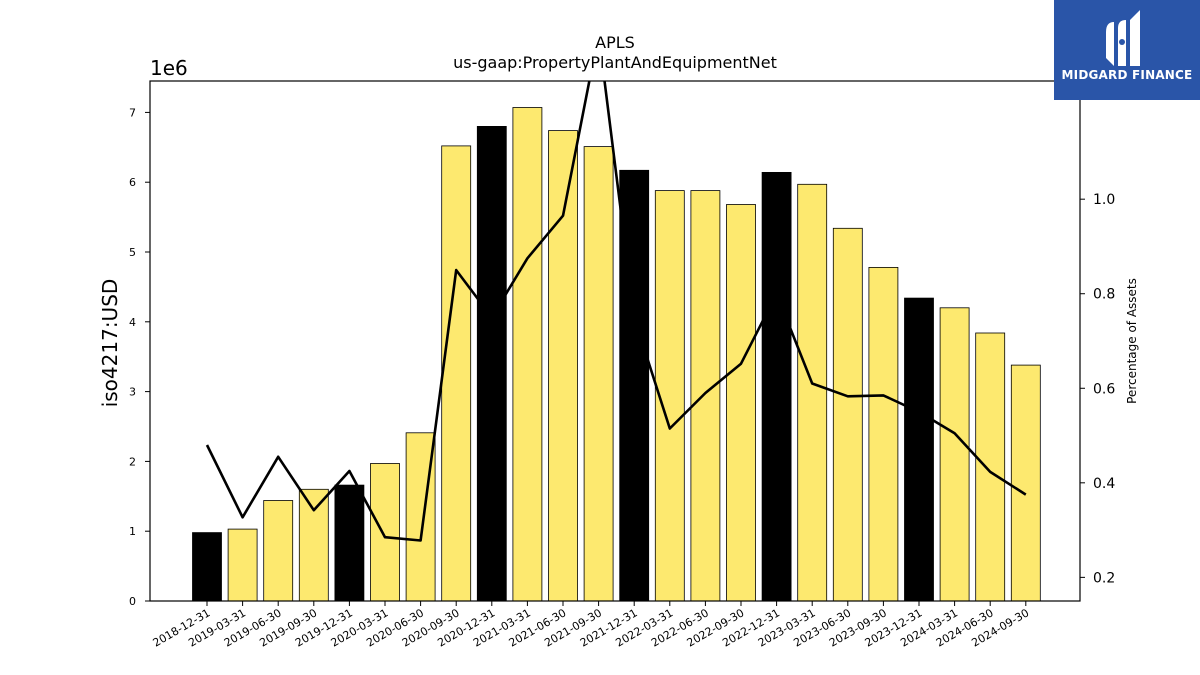 The height and width of the screenshot is (675, 1200). I want to click on y-tick-label: 0, so click(132, 601).